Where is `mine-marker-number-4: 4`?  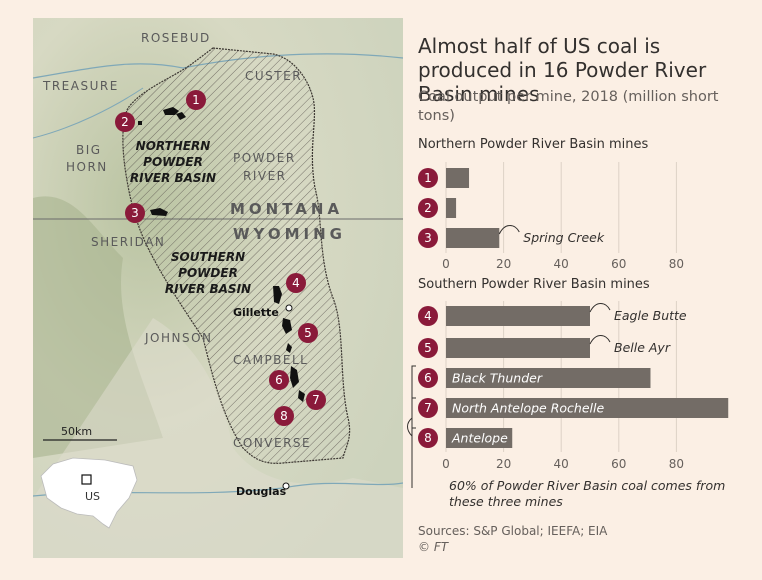 mine-marker-number-4: 4 is located at coordinates (428, 316).